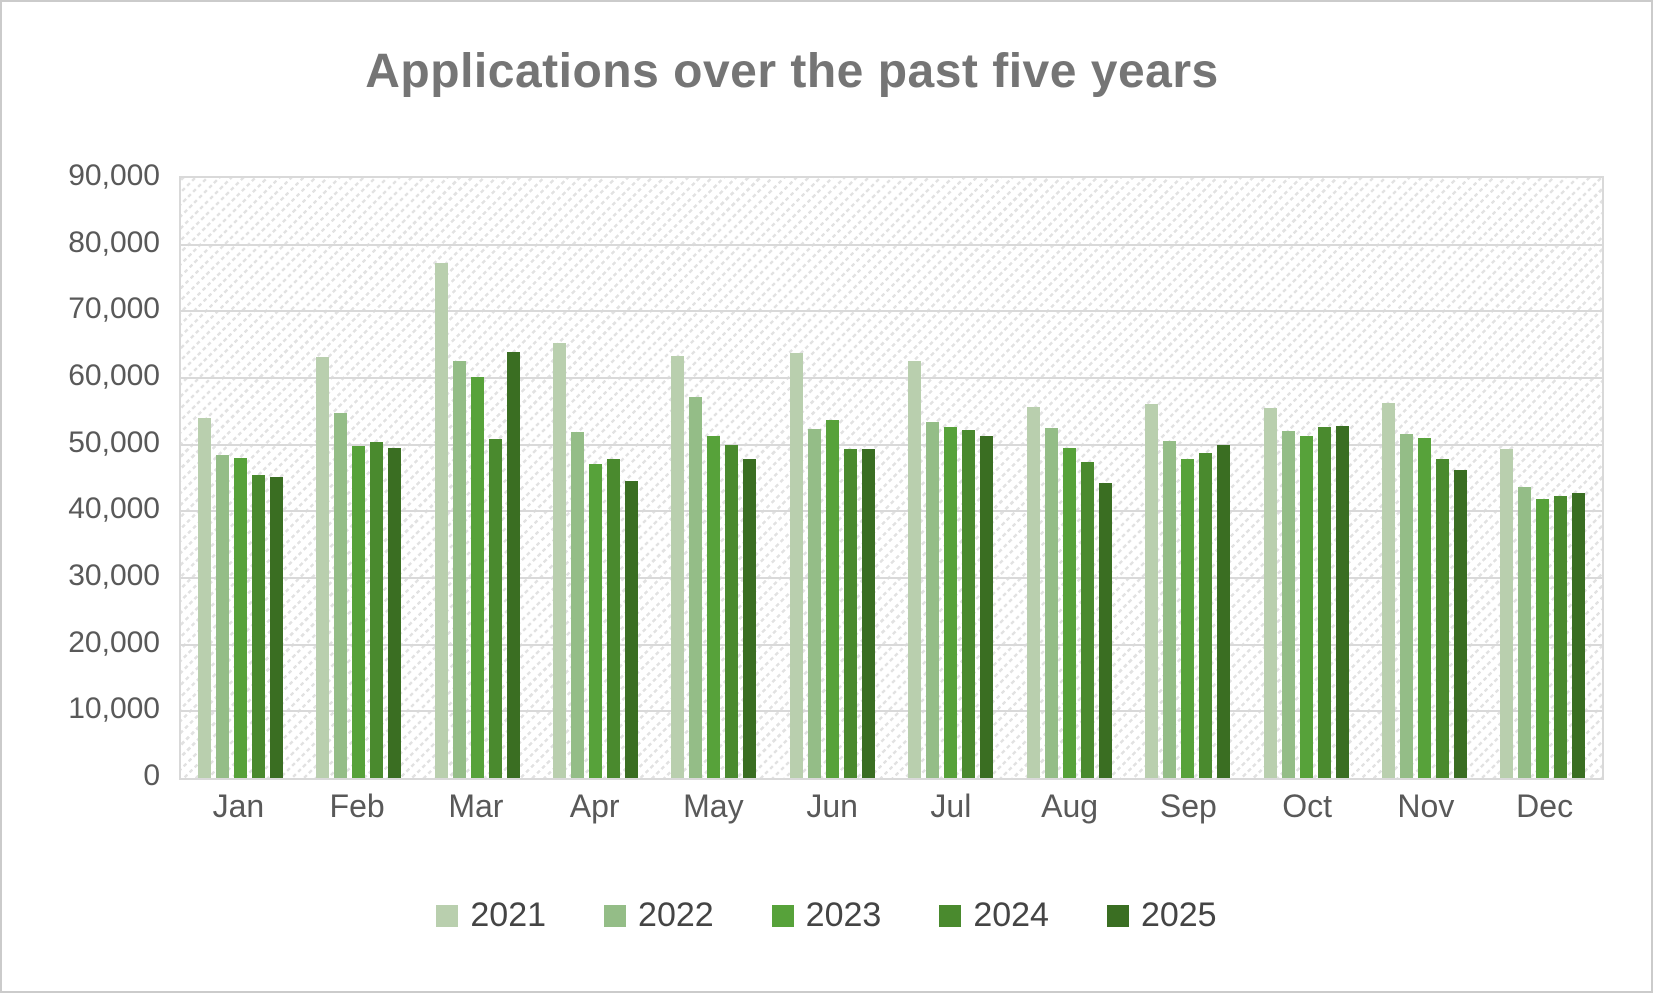 This screenshot has height=993, width=1653. What do you see at coordinates (676, 915) in the screenshot?
I see `legend-label: 2022` at bounding box center [676, 915].